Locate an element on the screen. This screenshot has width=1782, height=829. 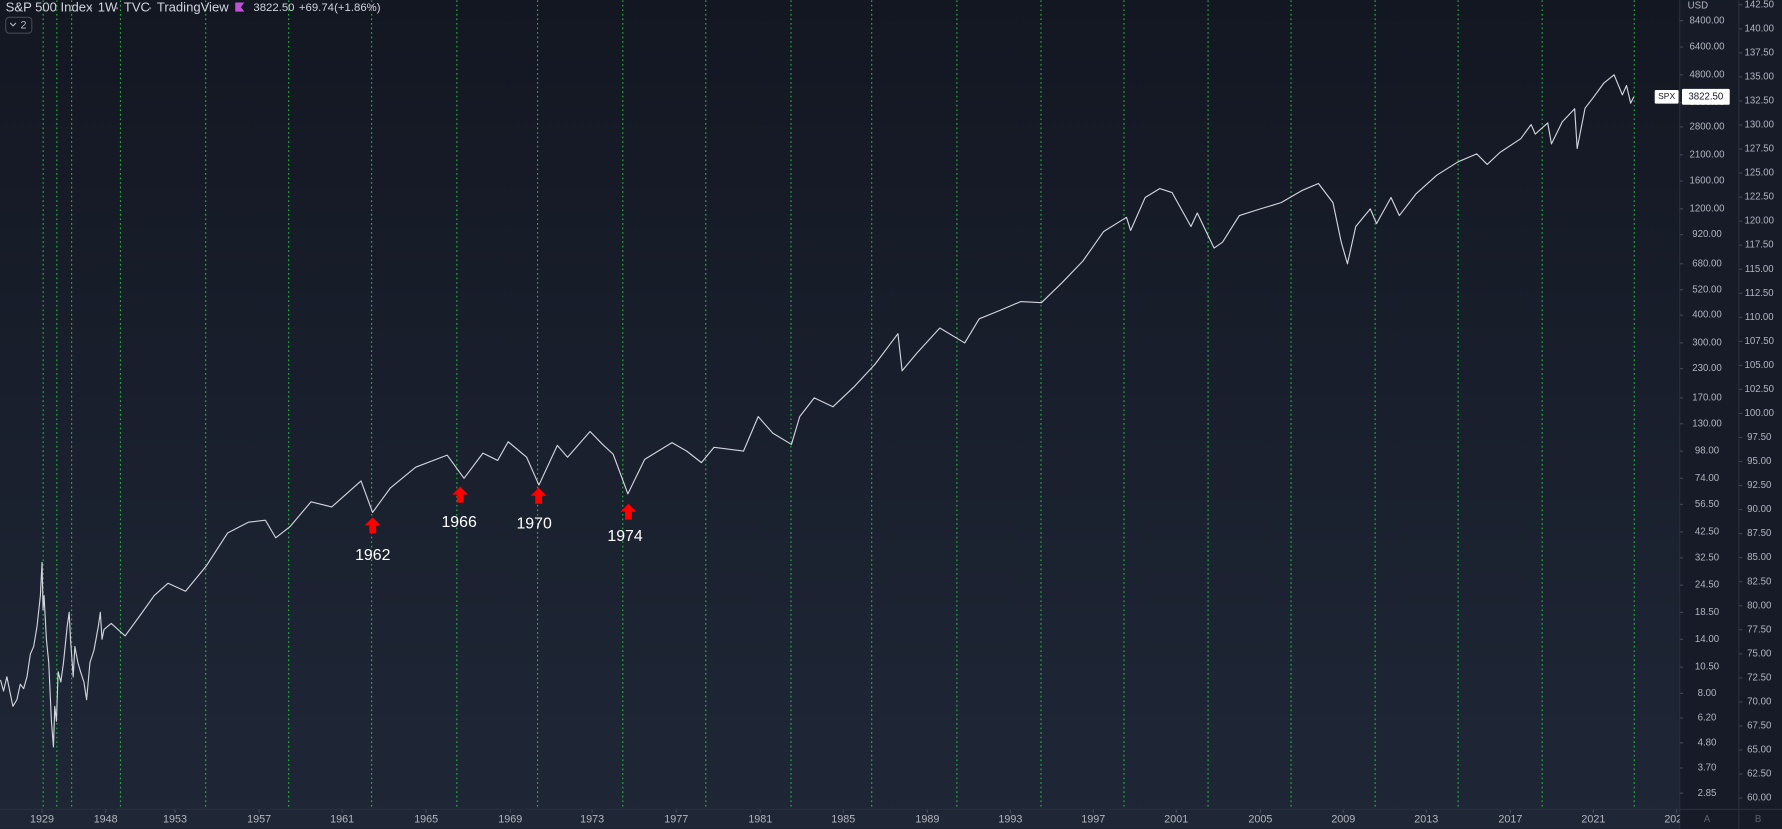
x-tick-label: 1977 is located at coordinates (676, 819).